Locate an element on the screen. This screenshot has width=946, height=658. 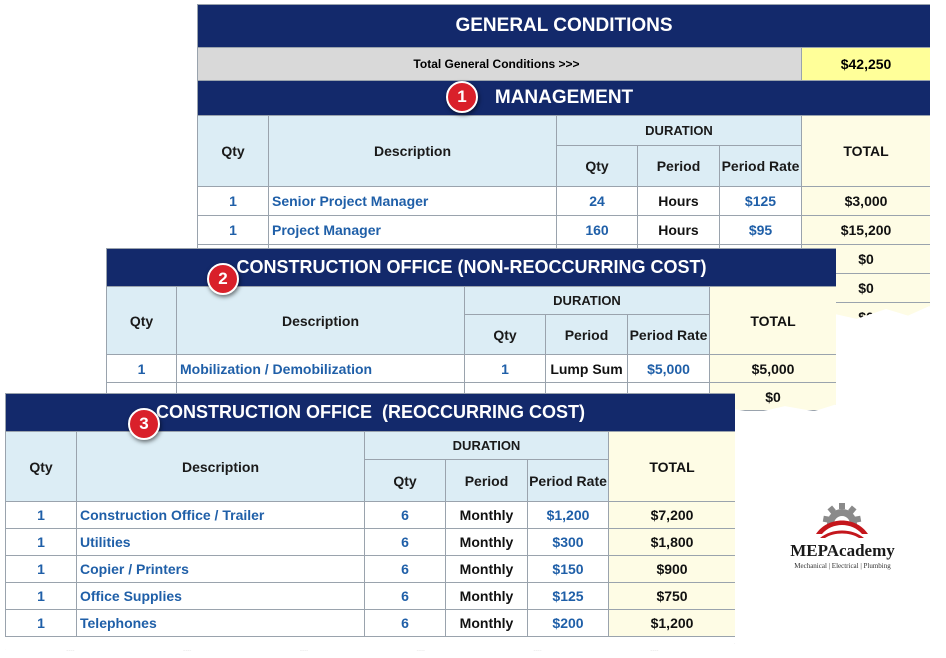
table-row: 1 Copier / Printers 6 Monthly $150 $900 is located at coordinates (370, 569).